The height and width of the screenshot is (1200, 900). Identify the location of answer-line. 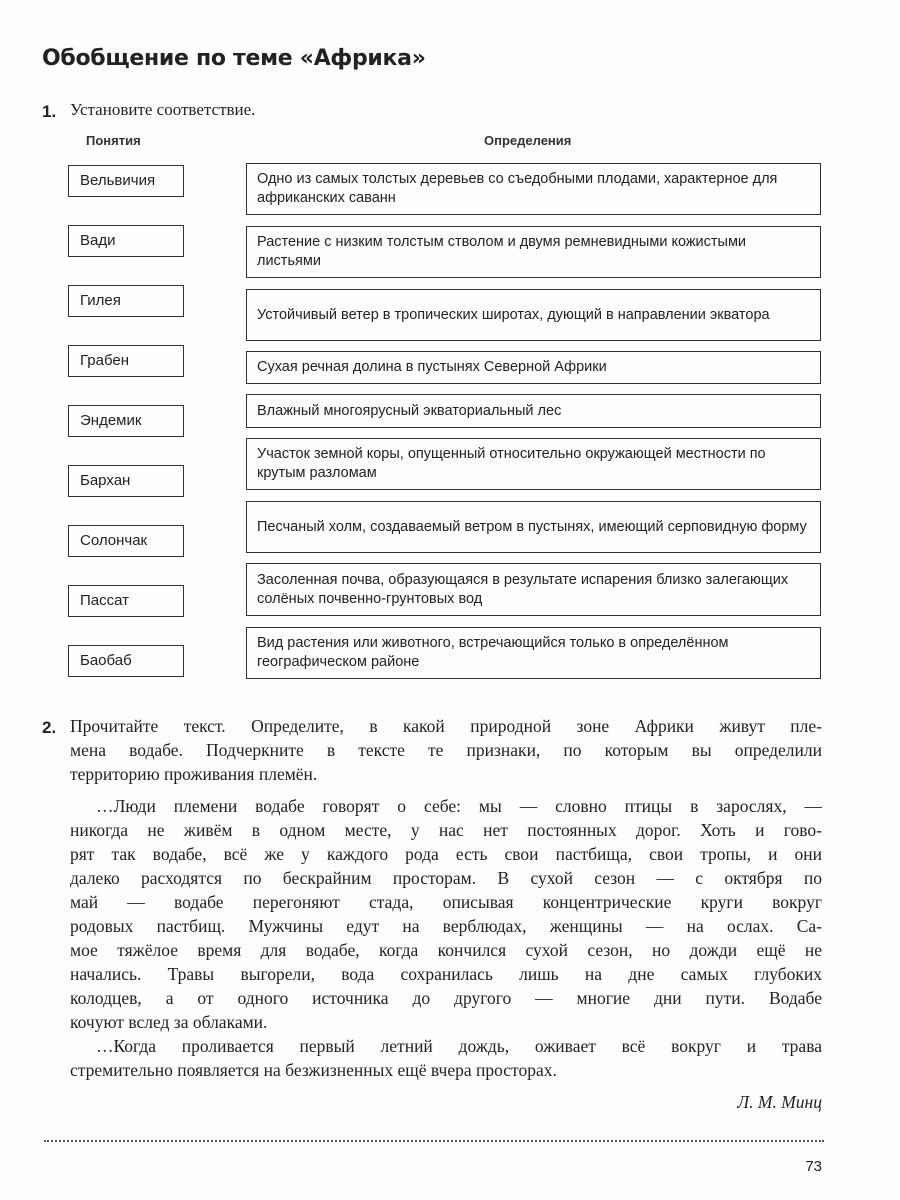
(434, 1141).